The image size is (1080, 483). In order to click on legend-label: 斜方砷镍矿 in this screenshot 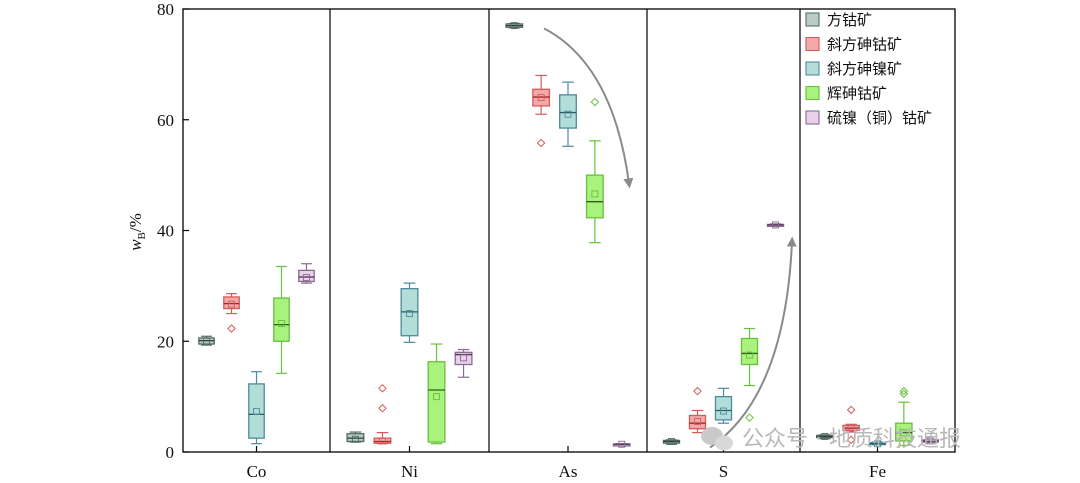, I will do `click(864, 69)`.